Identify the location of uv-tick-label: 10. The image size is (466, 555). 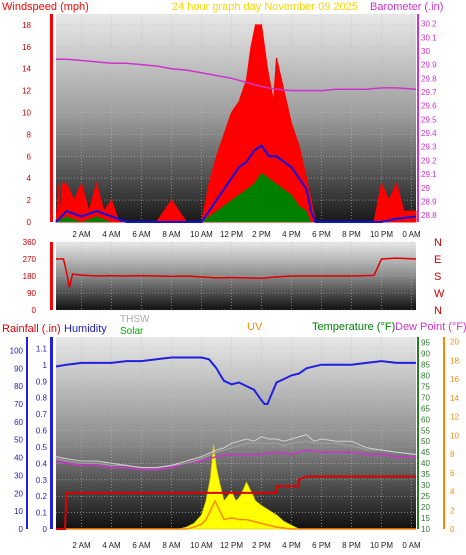
(454, 435).